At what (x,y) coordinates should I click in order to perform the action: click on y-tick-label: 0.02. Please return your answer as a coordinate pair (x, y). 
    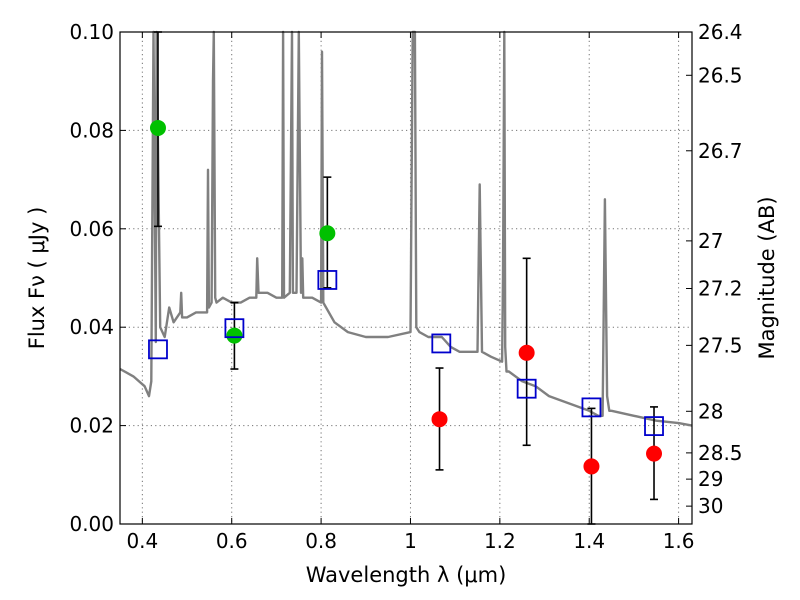
    Looking at the image, I should click on (91, 426).